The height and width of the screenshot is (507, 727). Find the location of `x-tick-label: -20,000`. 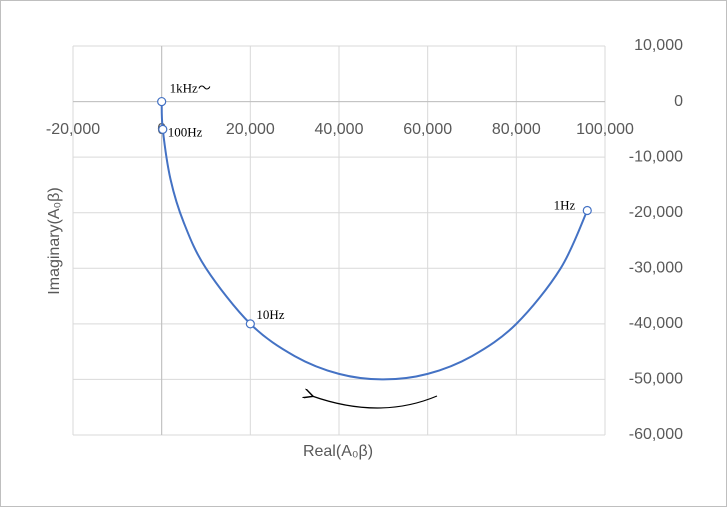

x-tick-label: -20,000 is located at coordinates (73, 129).